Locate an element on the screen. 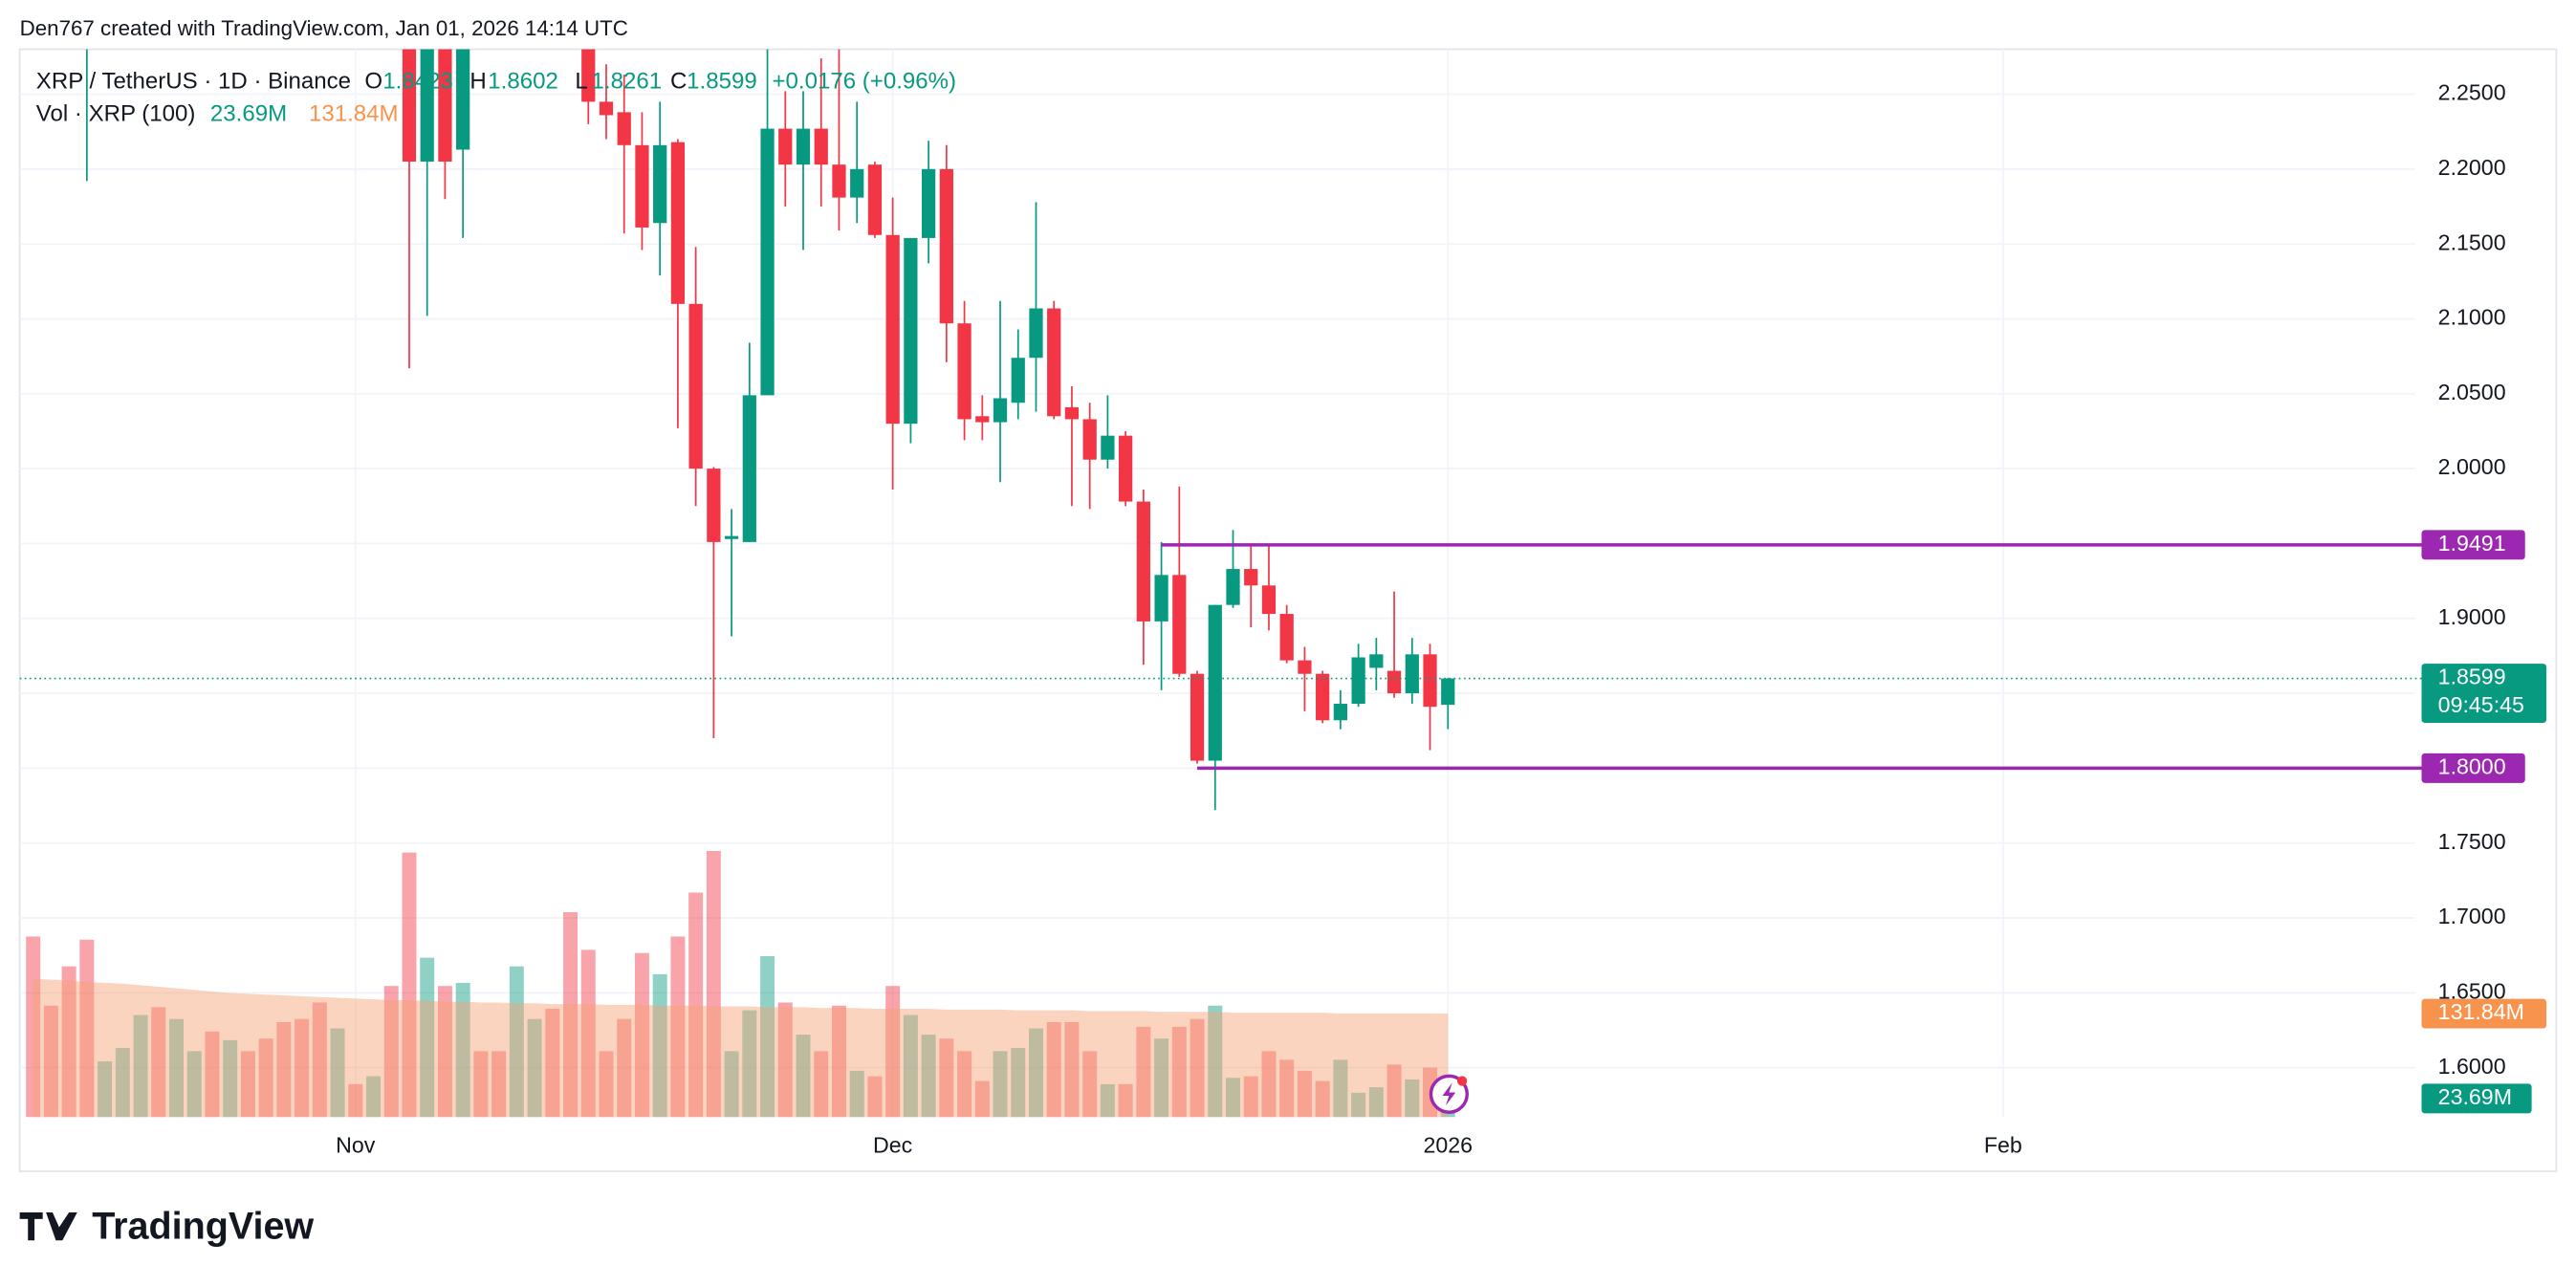  y-tick-label: 2.1000 is located at coordinates (2472, 318).